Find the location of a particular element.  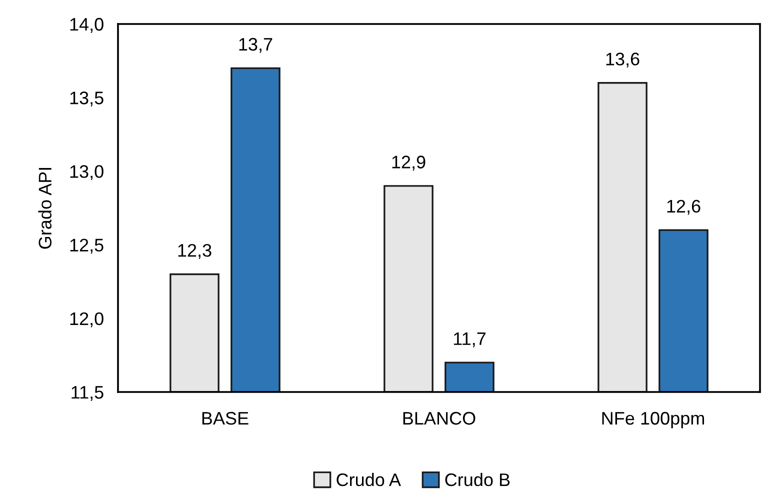

x-tick-label: BASE is located at coordinates (225, 418).